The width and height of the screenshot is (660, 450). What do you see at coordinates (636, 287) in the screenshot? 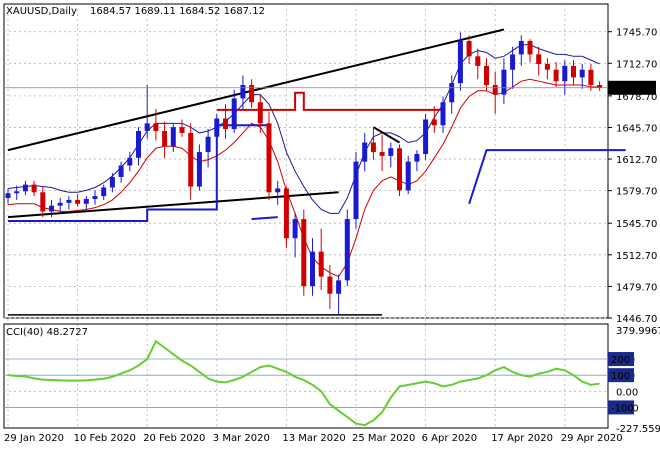
I see `price-axis-label: 1479.70` at bounding box center [636, 287].